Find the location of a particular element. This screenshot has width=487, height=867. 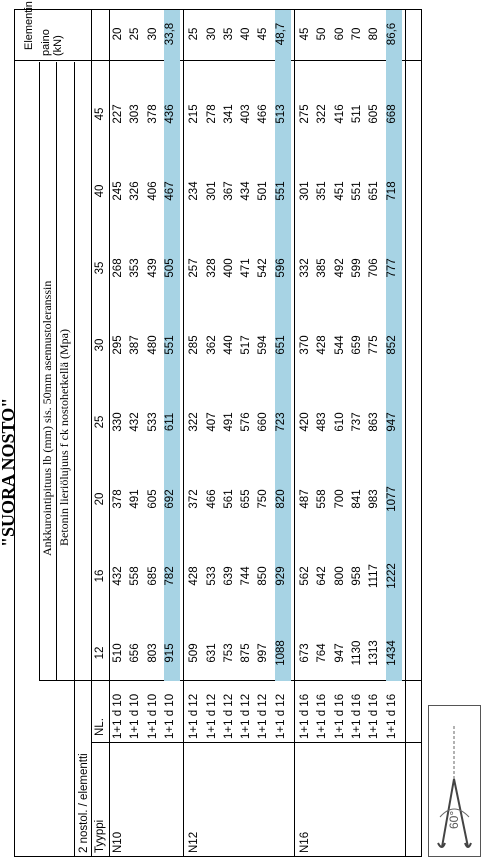

value-cell: 929 is located at coordinates (280, 576).